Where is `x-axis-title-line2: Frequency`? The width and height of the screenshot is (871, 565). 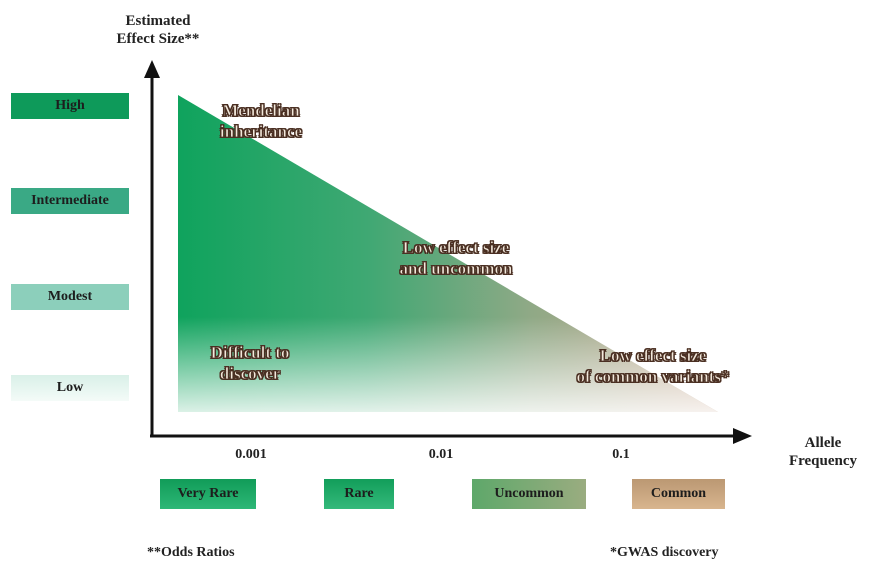 x-axis-title-line2: Frequency is located at coordinates (823, 461).